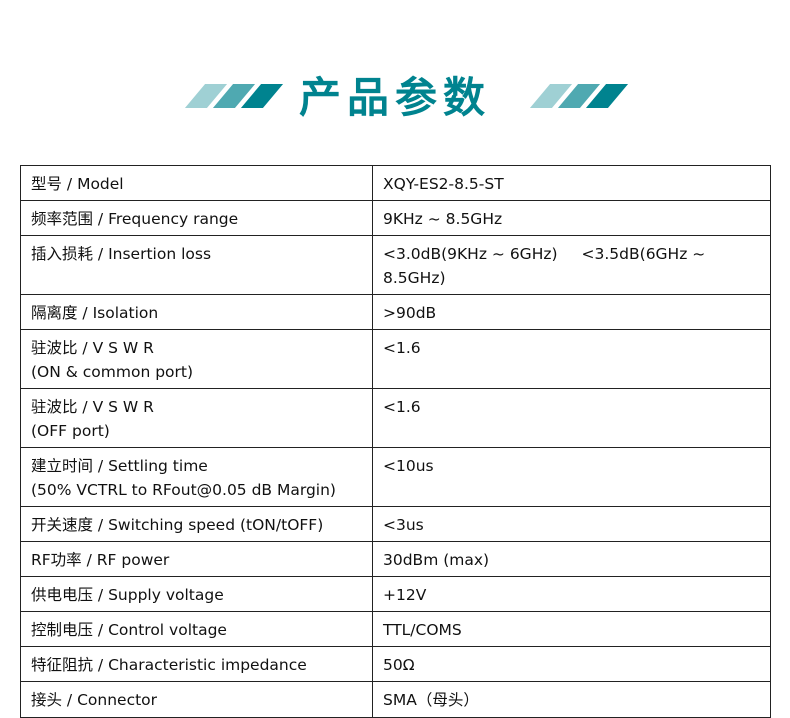 The height and width of the screenshot is (718, 790). What do you see at coordinates (410, 313) in the screenshot?
I see `value-text: >90dB` at bounding box center [410, 313].